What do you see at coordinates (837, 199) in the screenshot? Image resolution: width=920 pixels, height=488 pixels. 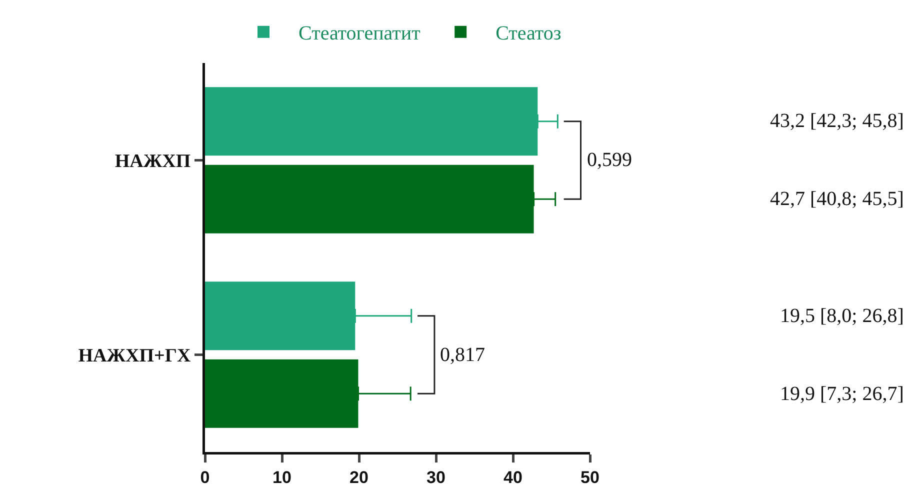 I see `text: 42,7 [40,8; 45,5]` at bounding box center [837, 199].